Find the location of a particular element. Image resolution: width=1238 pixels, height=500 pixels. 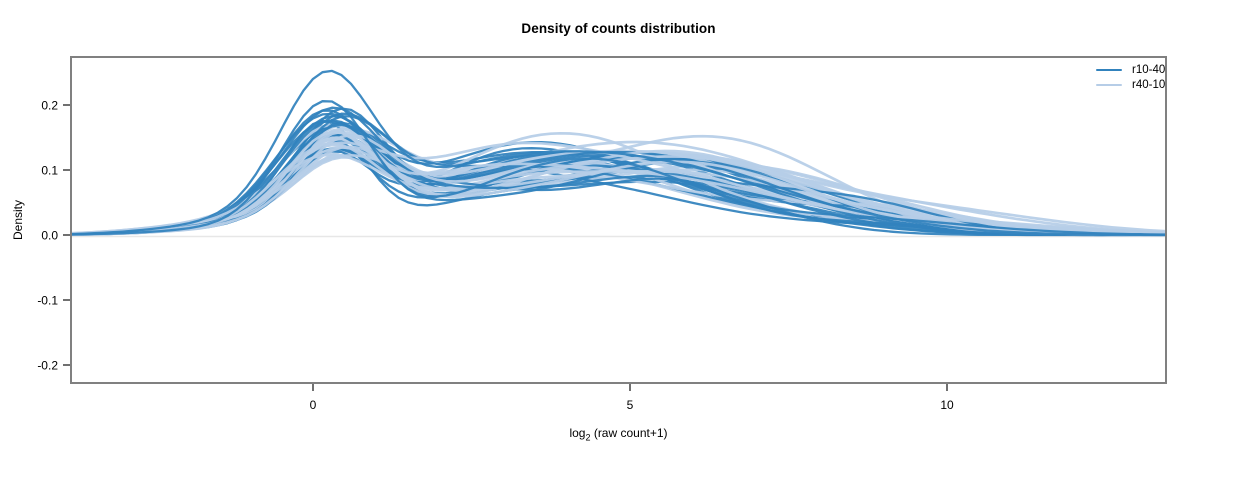

x-axis-label-subscript: 2 is located at coordinates (588, 437).